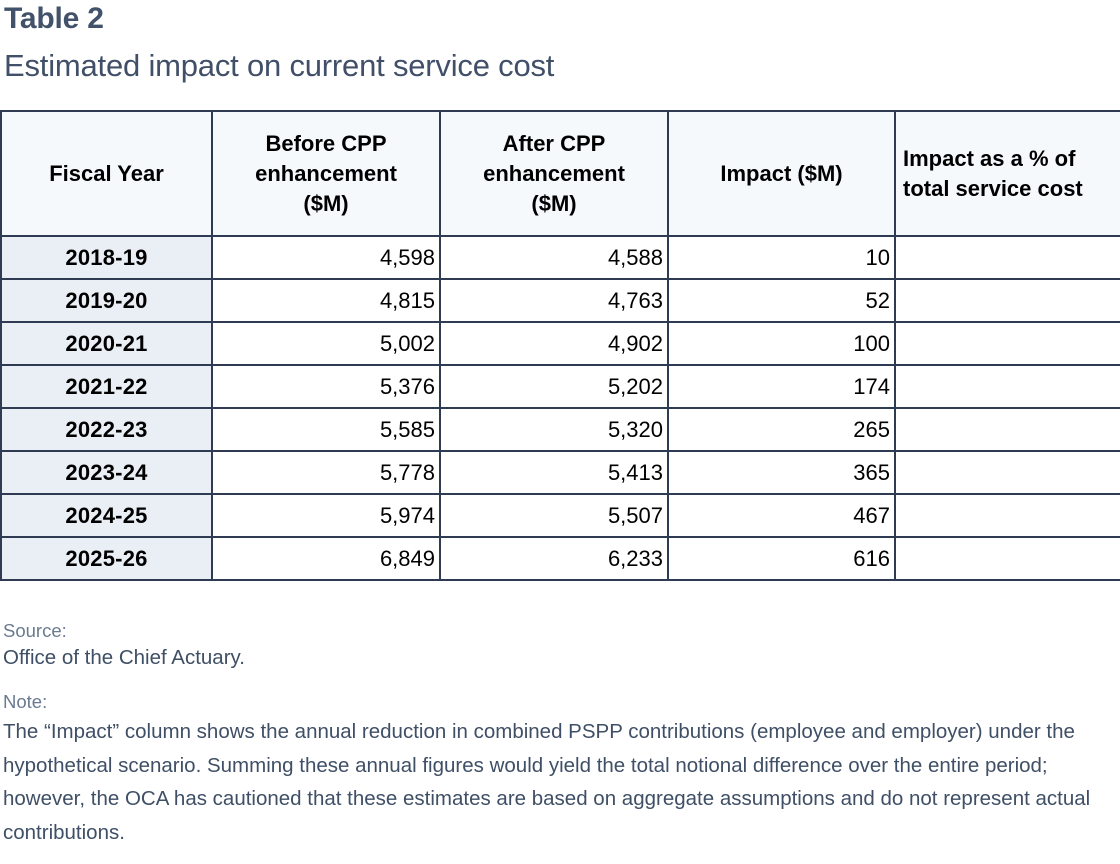 This screenshot has height=864, width=1120. What do you see at coordinates (1007, 257) in the screenshot?
I see `cell-impact-percent: 0.2%` at bounding box center [1007, 257].